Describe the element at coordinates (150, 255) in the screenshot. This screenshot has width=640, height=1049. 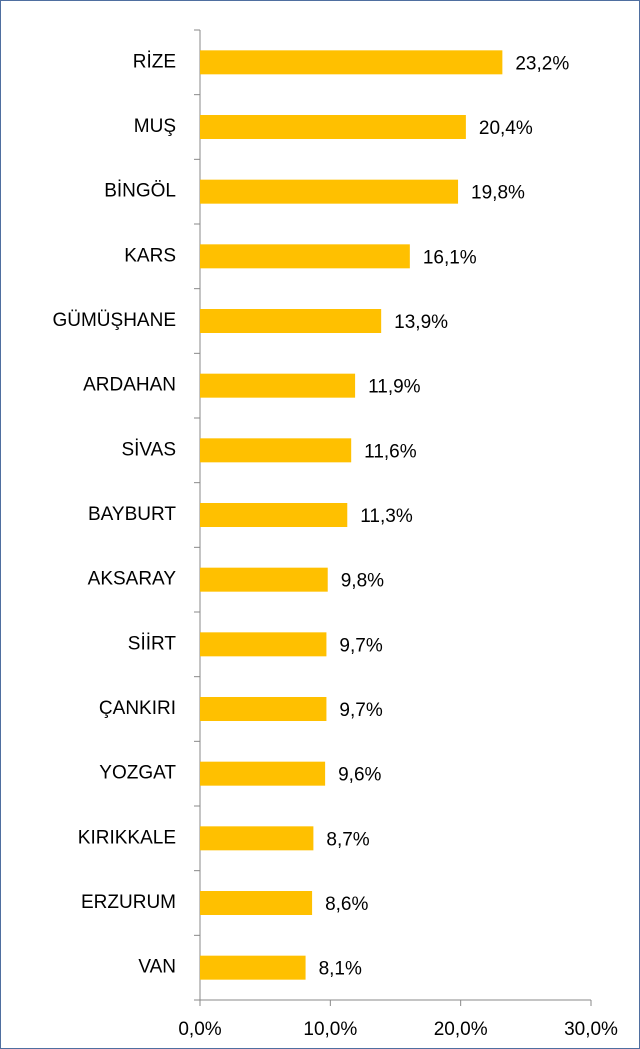
I see `y-tick-label: KARS` at that location.